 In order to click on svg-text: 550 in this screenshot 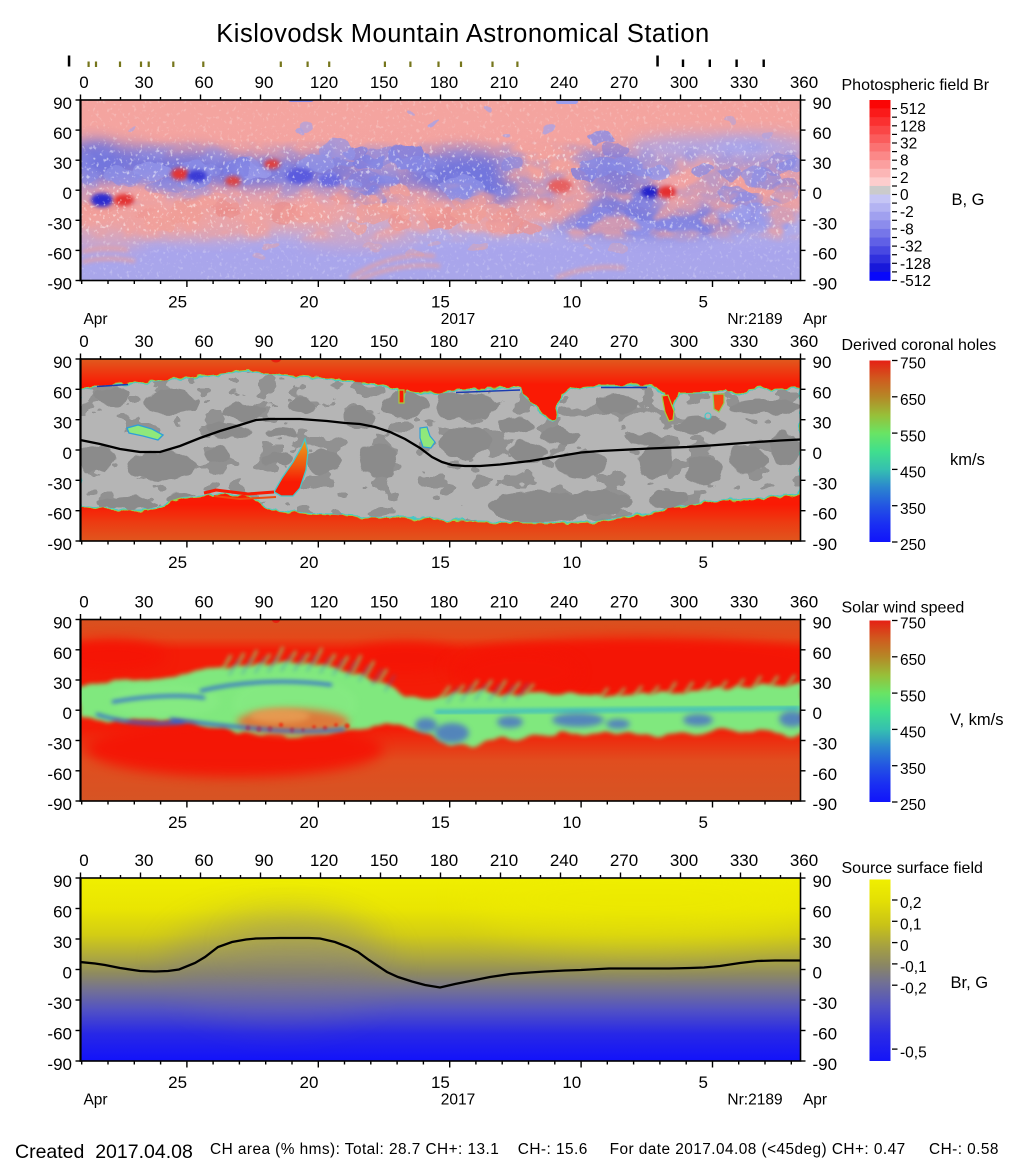, I will do `click(913, 436)`.